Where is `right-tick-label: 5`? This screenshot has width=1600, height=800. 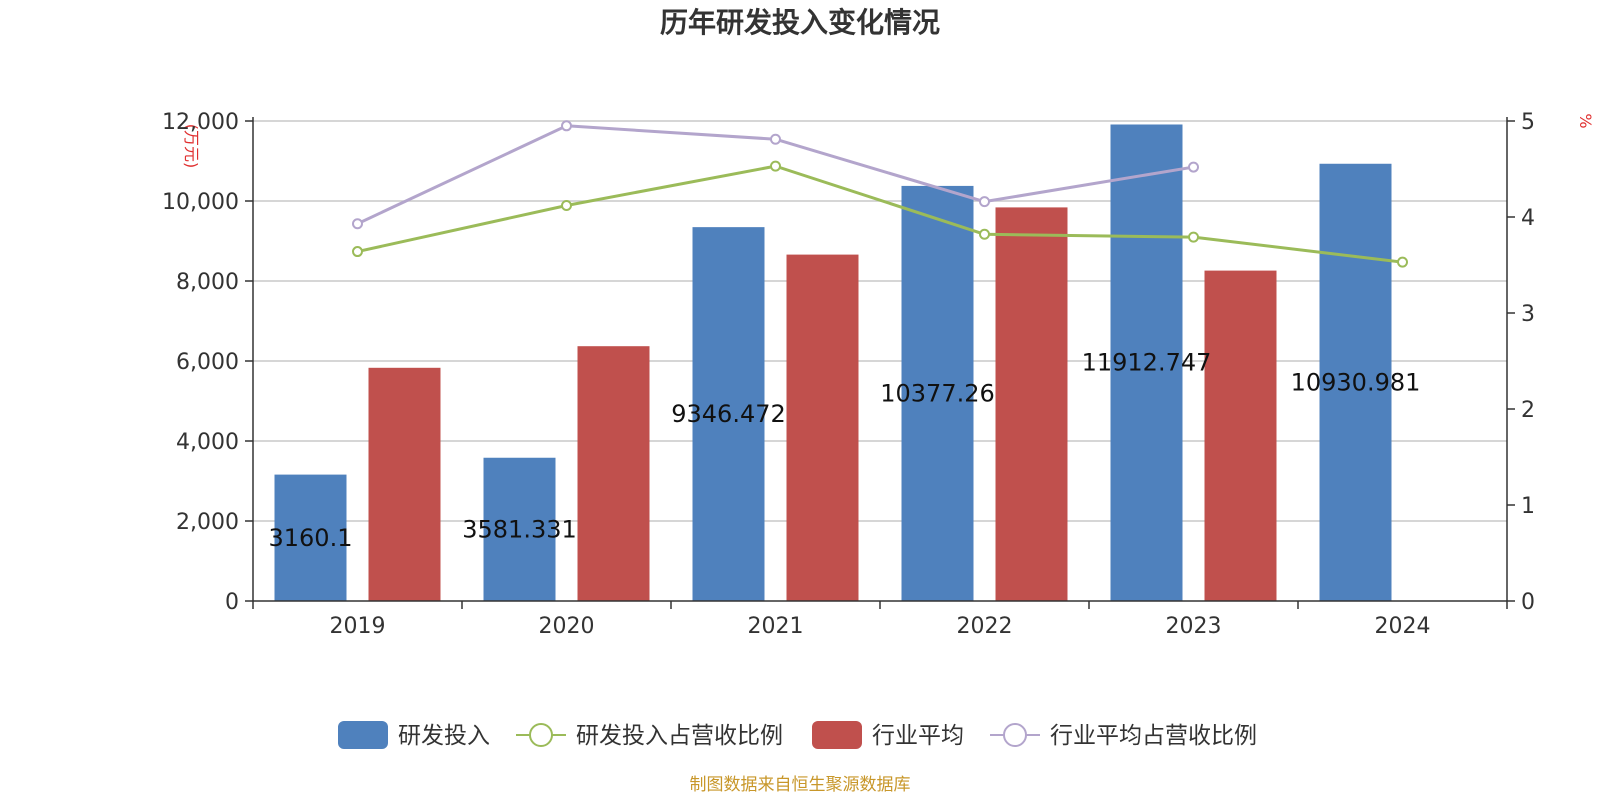
right-tick-label: 5 is located at coordinates (1528, 122).